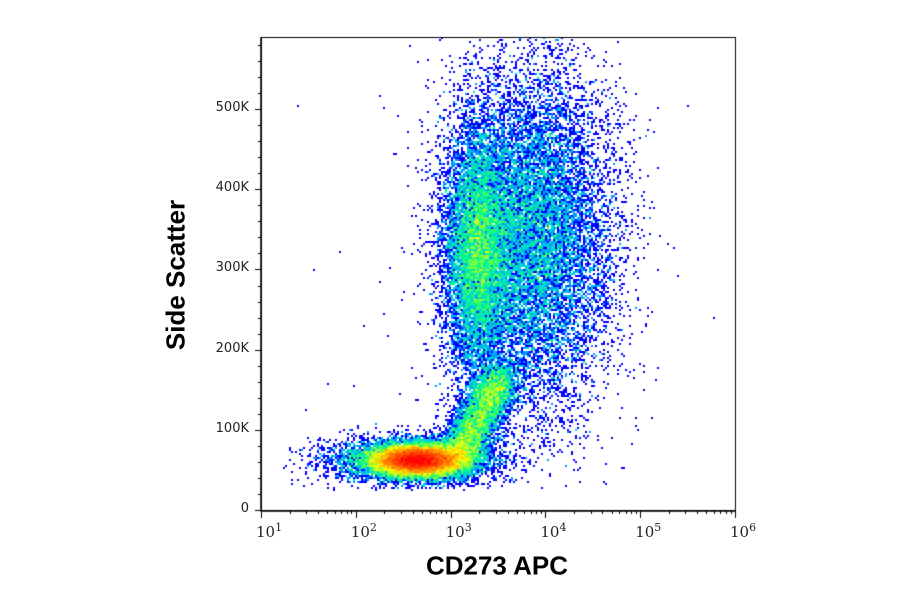 The height and width of the screenshot is (594, 900). Describe the element at coordinates (232, 428) in the screenshot. I see `y-tick-label: 100K` at that location.